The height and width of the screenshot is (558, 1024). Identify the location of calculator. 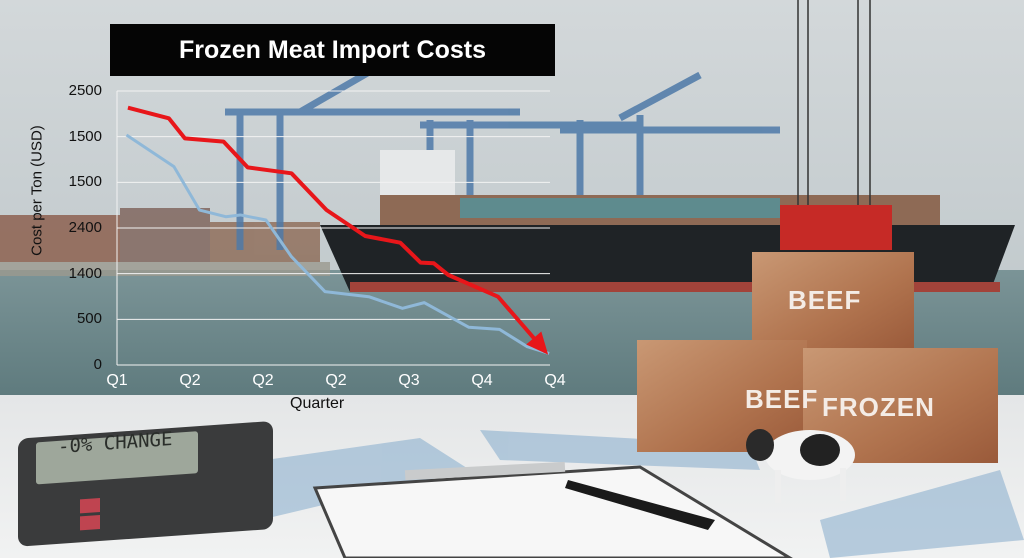
(145, 484).